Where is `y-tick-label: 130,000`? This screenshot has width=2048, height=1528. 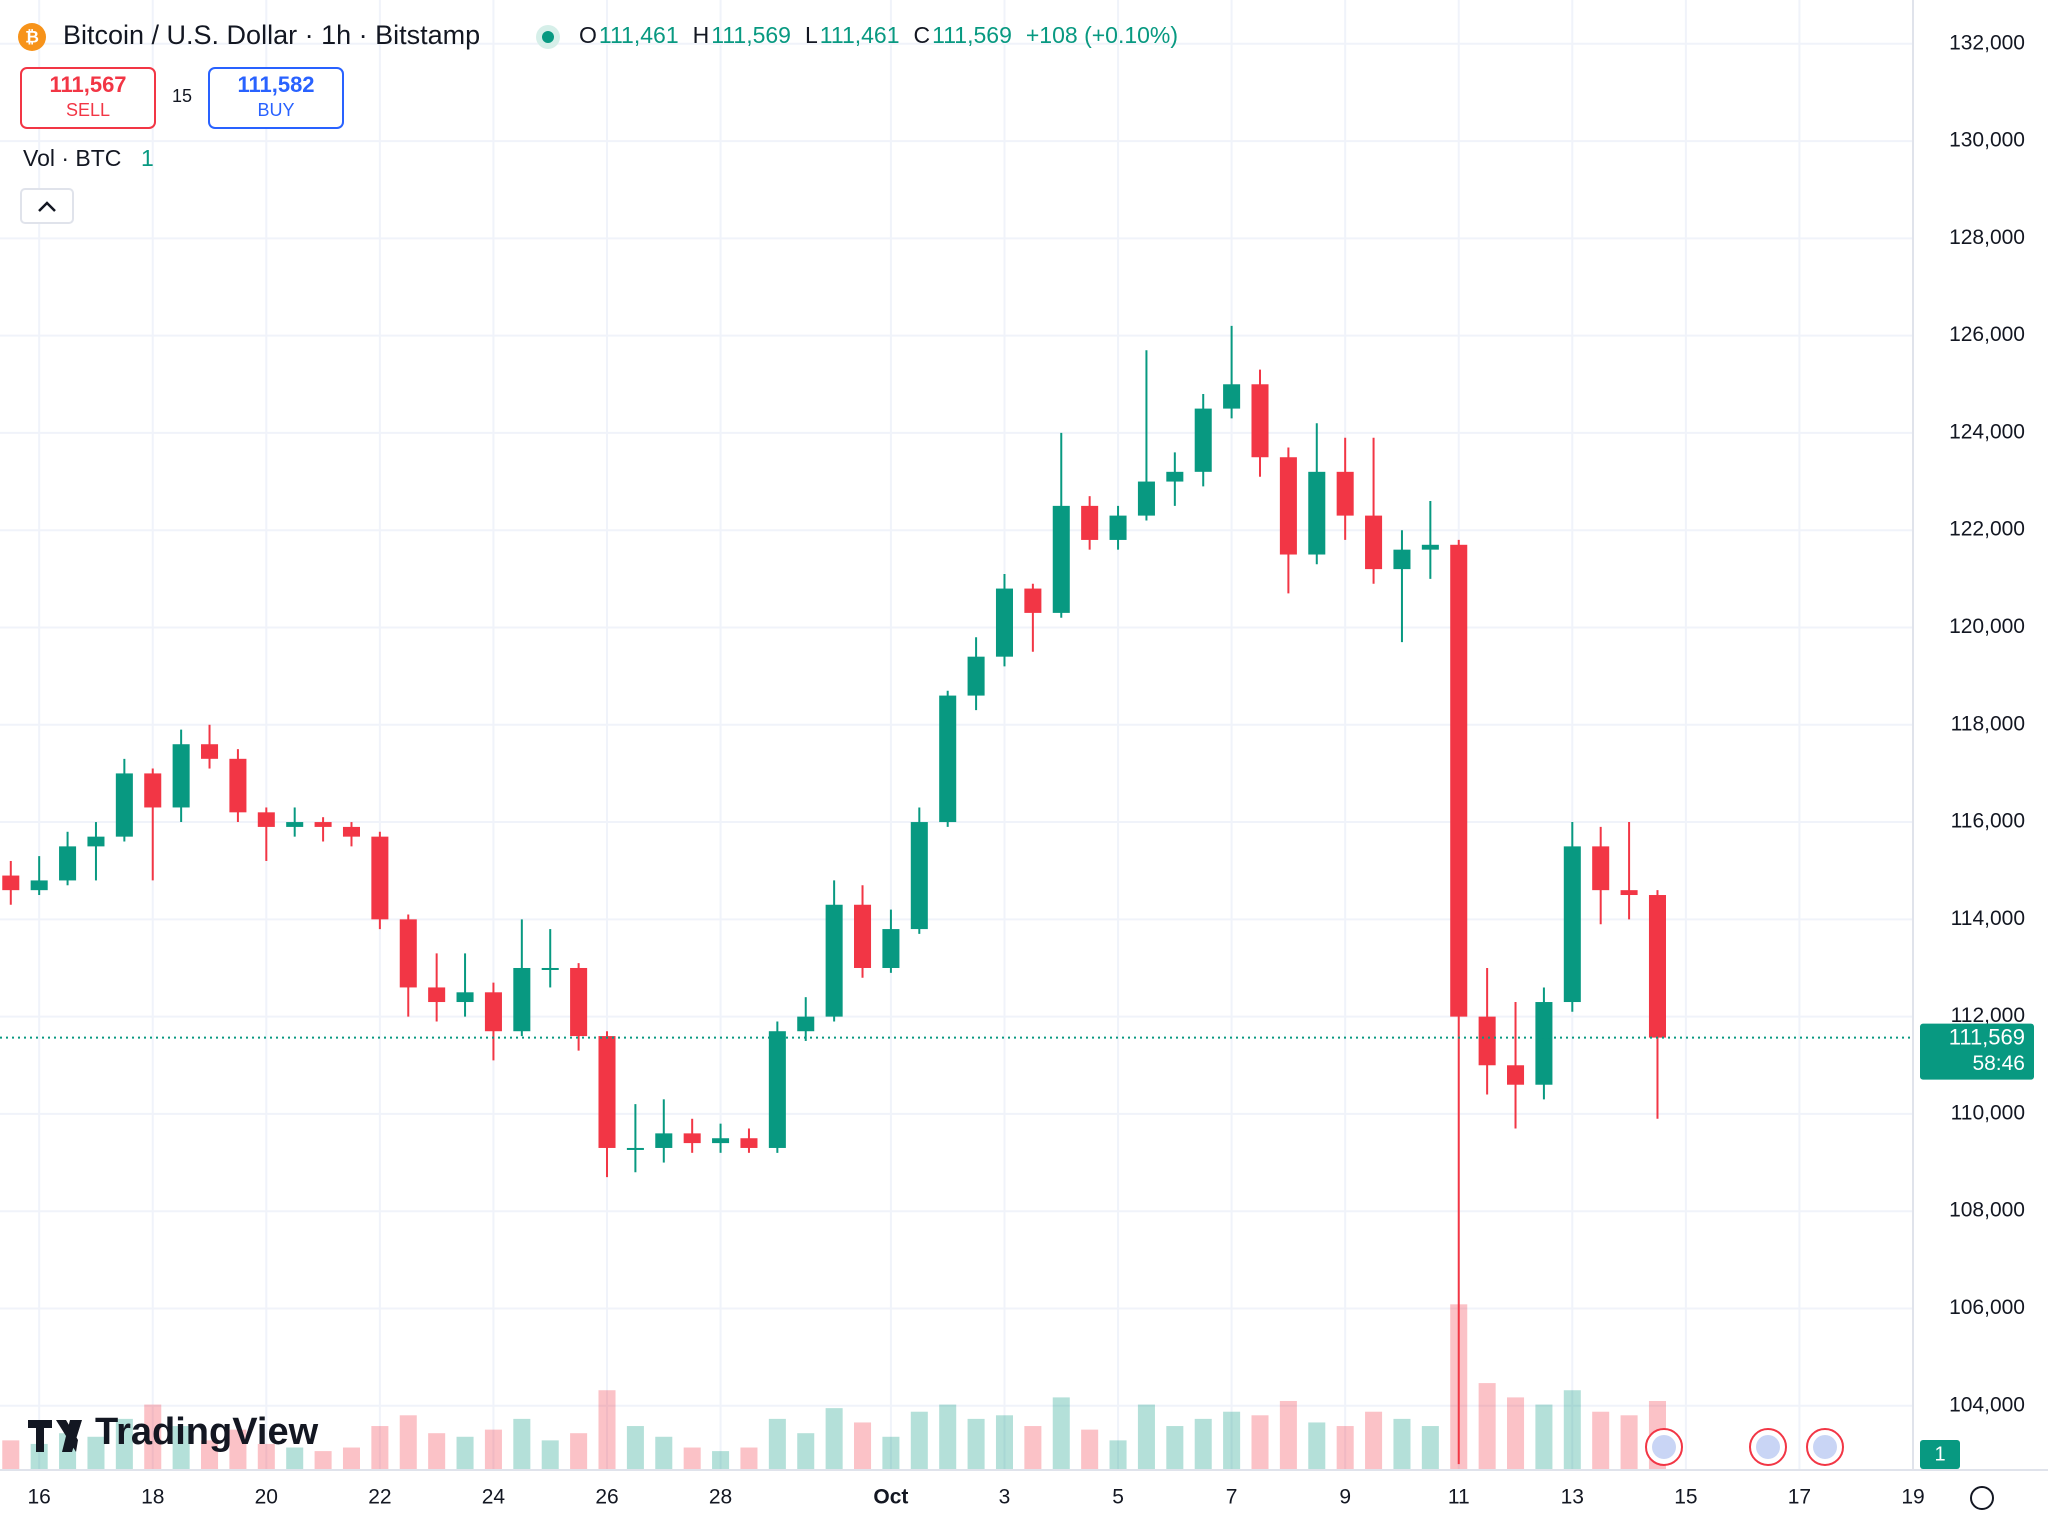
y-tick-label: 130,000 is located at coordinates (1987, 140).